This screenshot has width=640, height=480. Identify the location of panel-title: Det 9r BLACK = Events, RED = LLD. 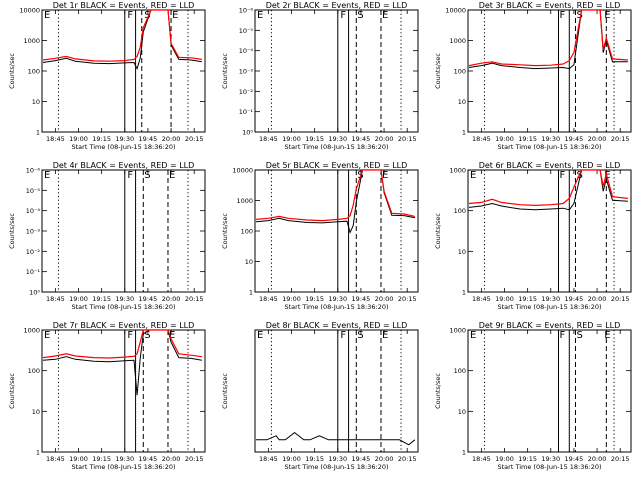
(550, 325).